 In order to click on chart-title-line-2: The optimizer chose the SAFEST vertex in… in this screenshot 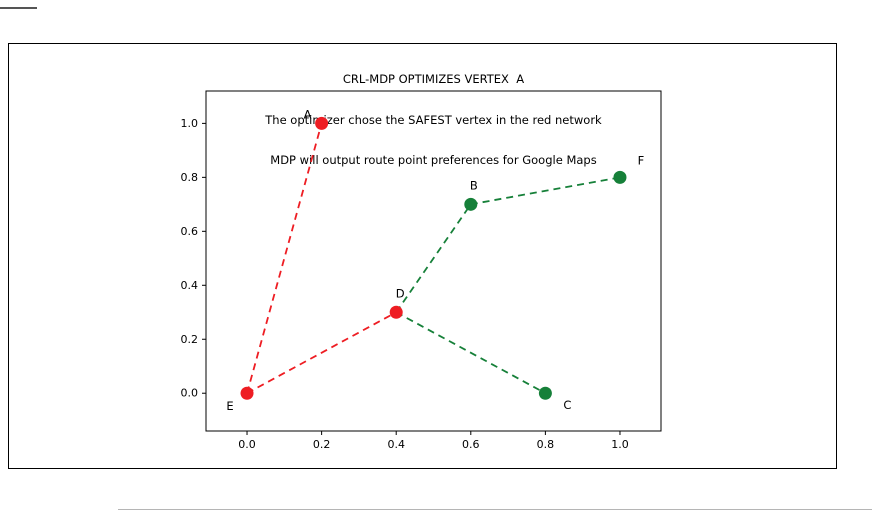, I will do `click(433, 119)`.